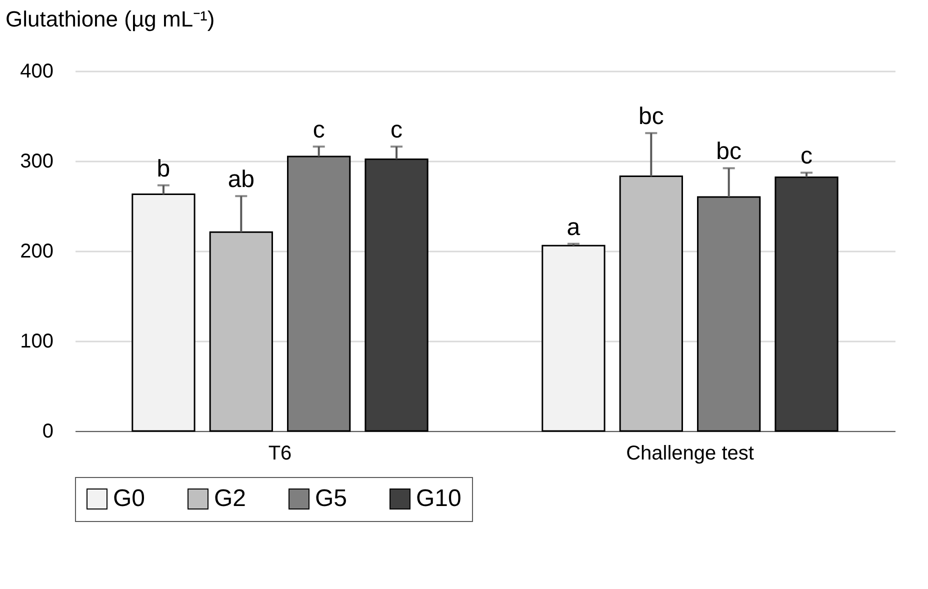  I want to click on data-label: ab, so click(241, 180).